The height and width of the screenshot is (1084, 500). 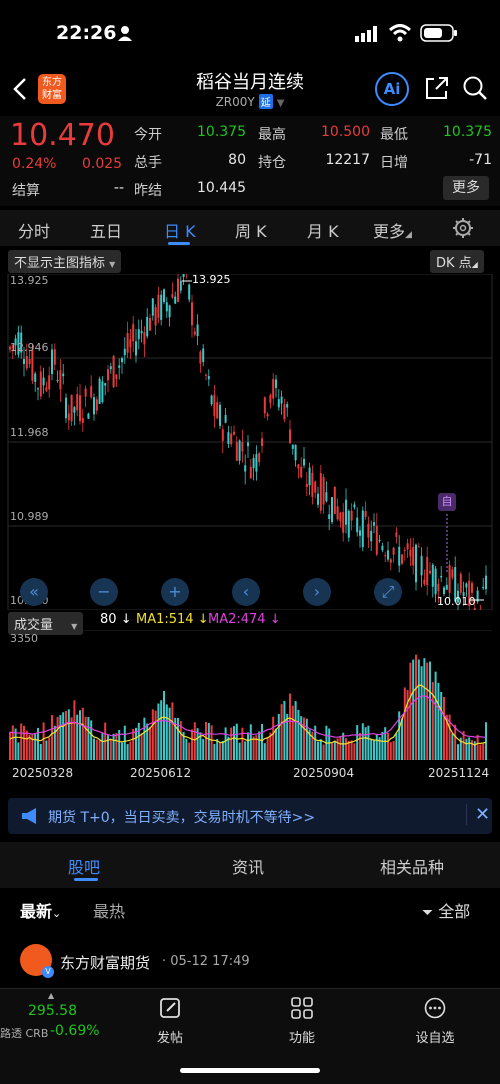 I want to click on indicator-select: 不显示主图指标 ▼, so click(x=65, y=261).